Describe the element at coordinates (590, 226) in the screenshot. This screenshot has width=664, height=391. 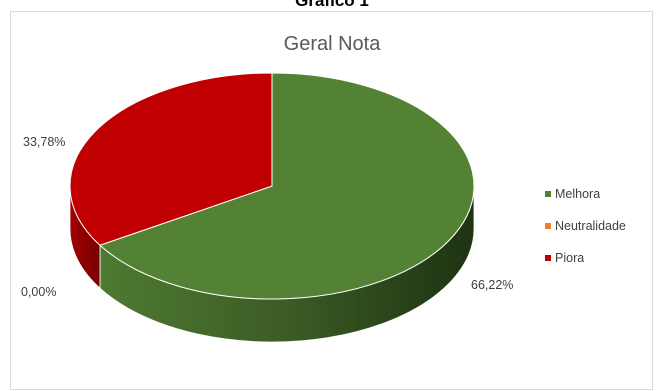
I see `legend-label-neutralidade: Neutralidade` at that location.